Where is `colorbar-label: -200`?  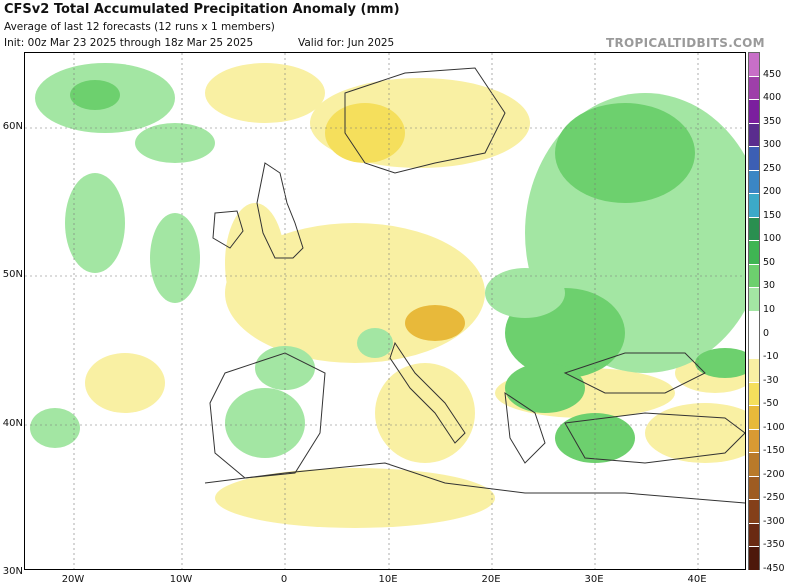
colorbar-label: -200 is located at coordinates (774, 474).